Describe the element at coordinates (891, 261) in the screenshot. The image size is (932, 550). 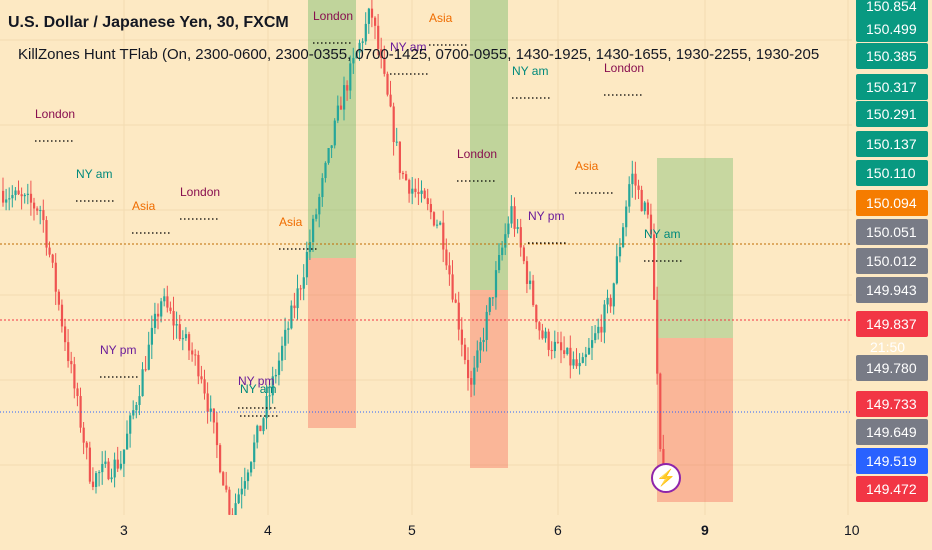
I see `price-tick-label: 150.012` at that location.